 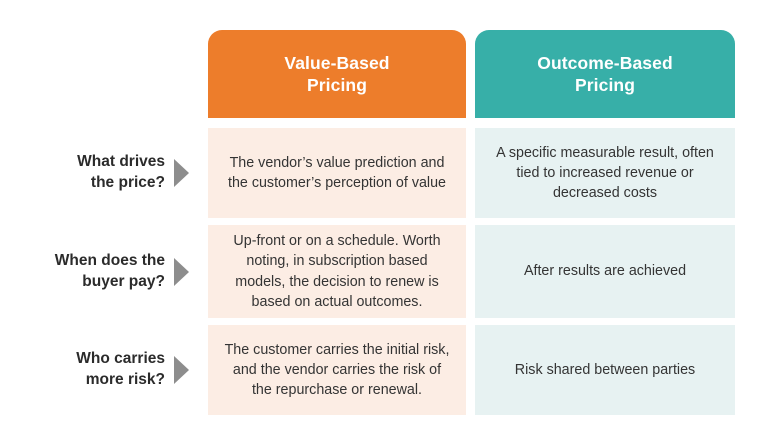 What do you see at coordinates (120, 359) in the screenshot?
I see `row-label-line1: Who carries` at bounding box center [120, 359].